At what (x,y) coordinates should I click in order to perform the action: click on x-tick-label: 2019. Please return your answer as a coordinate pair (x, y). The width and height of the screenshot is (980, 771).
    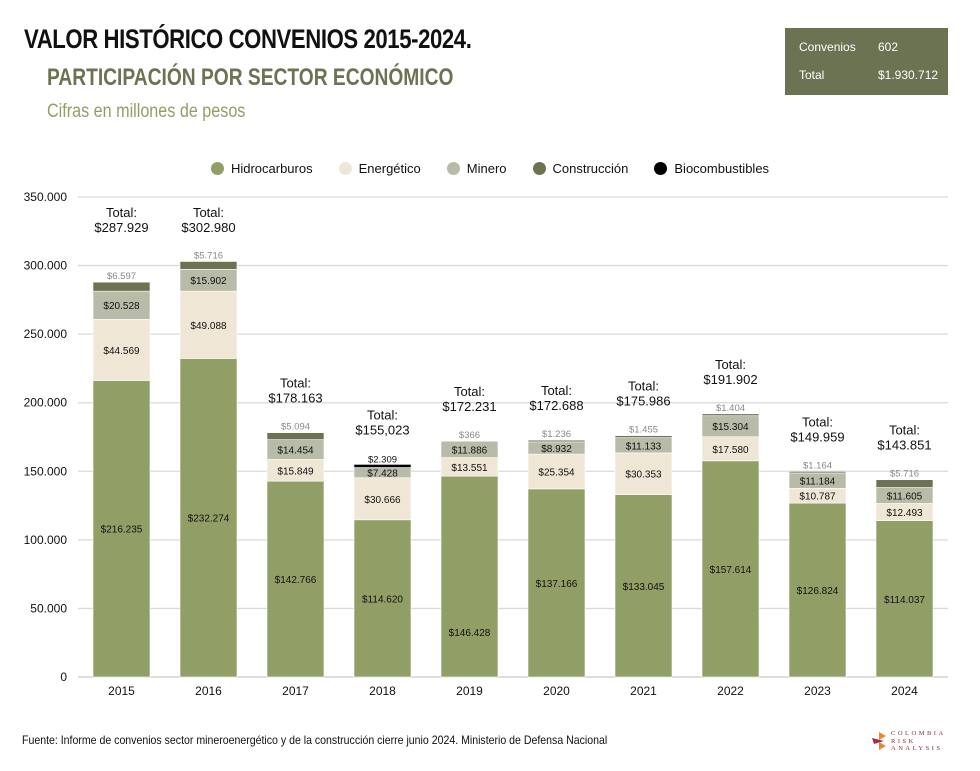
    Looking at the image, I should click on (469, 691).